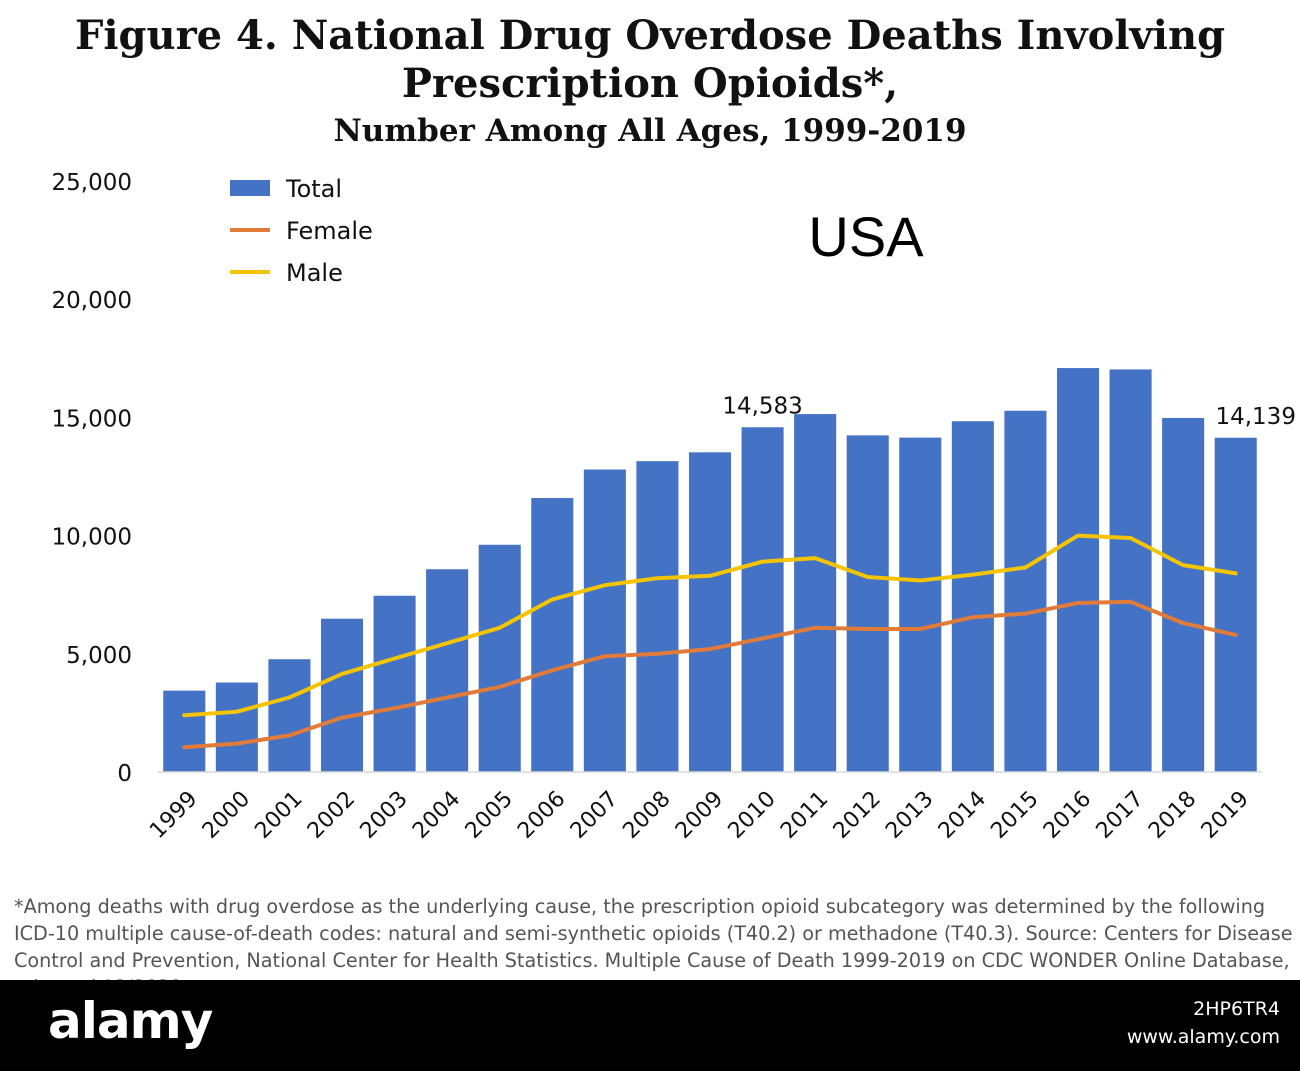  Describe the element at coordinates (804, 815) in the screenshot. I see `x-tick-label: 2011` at that location.